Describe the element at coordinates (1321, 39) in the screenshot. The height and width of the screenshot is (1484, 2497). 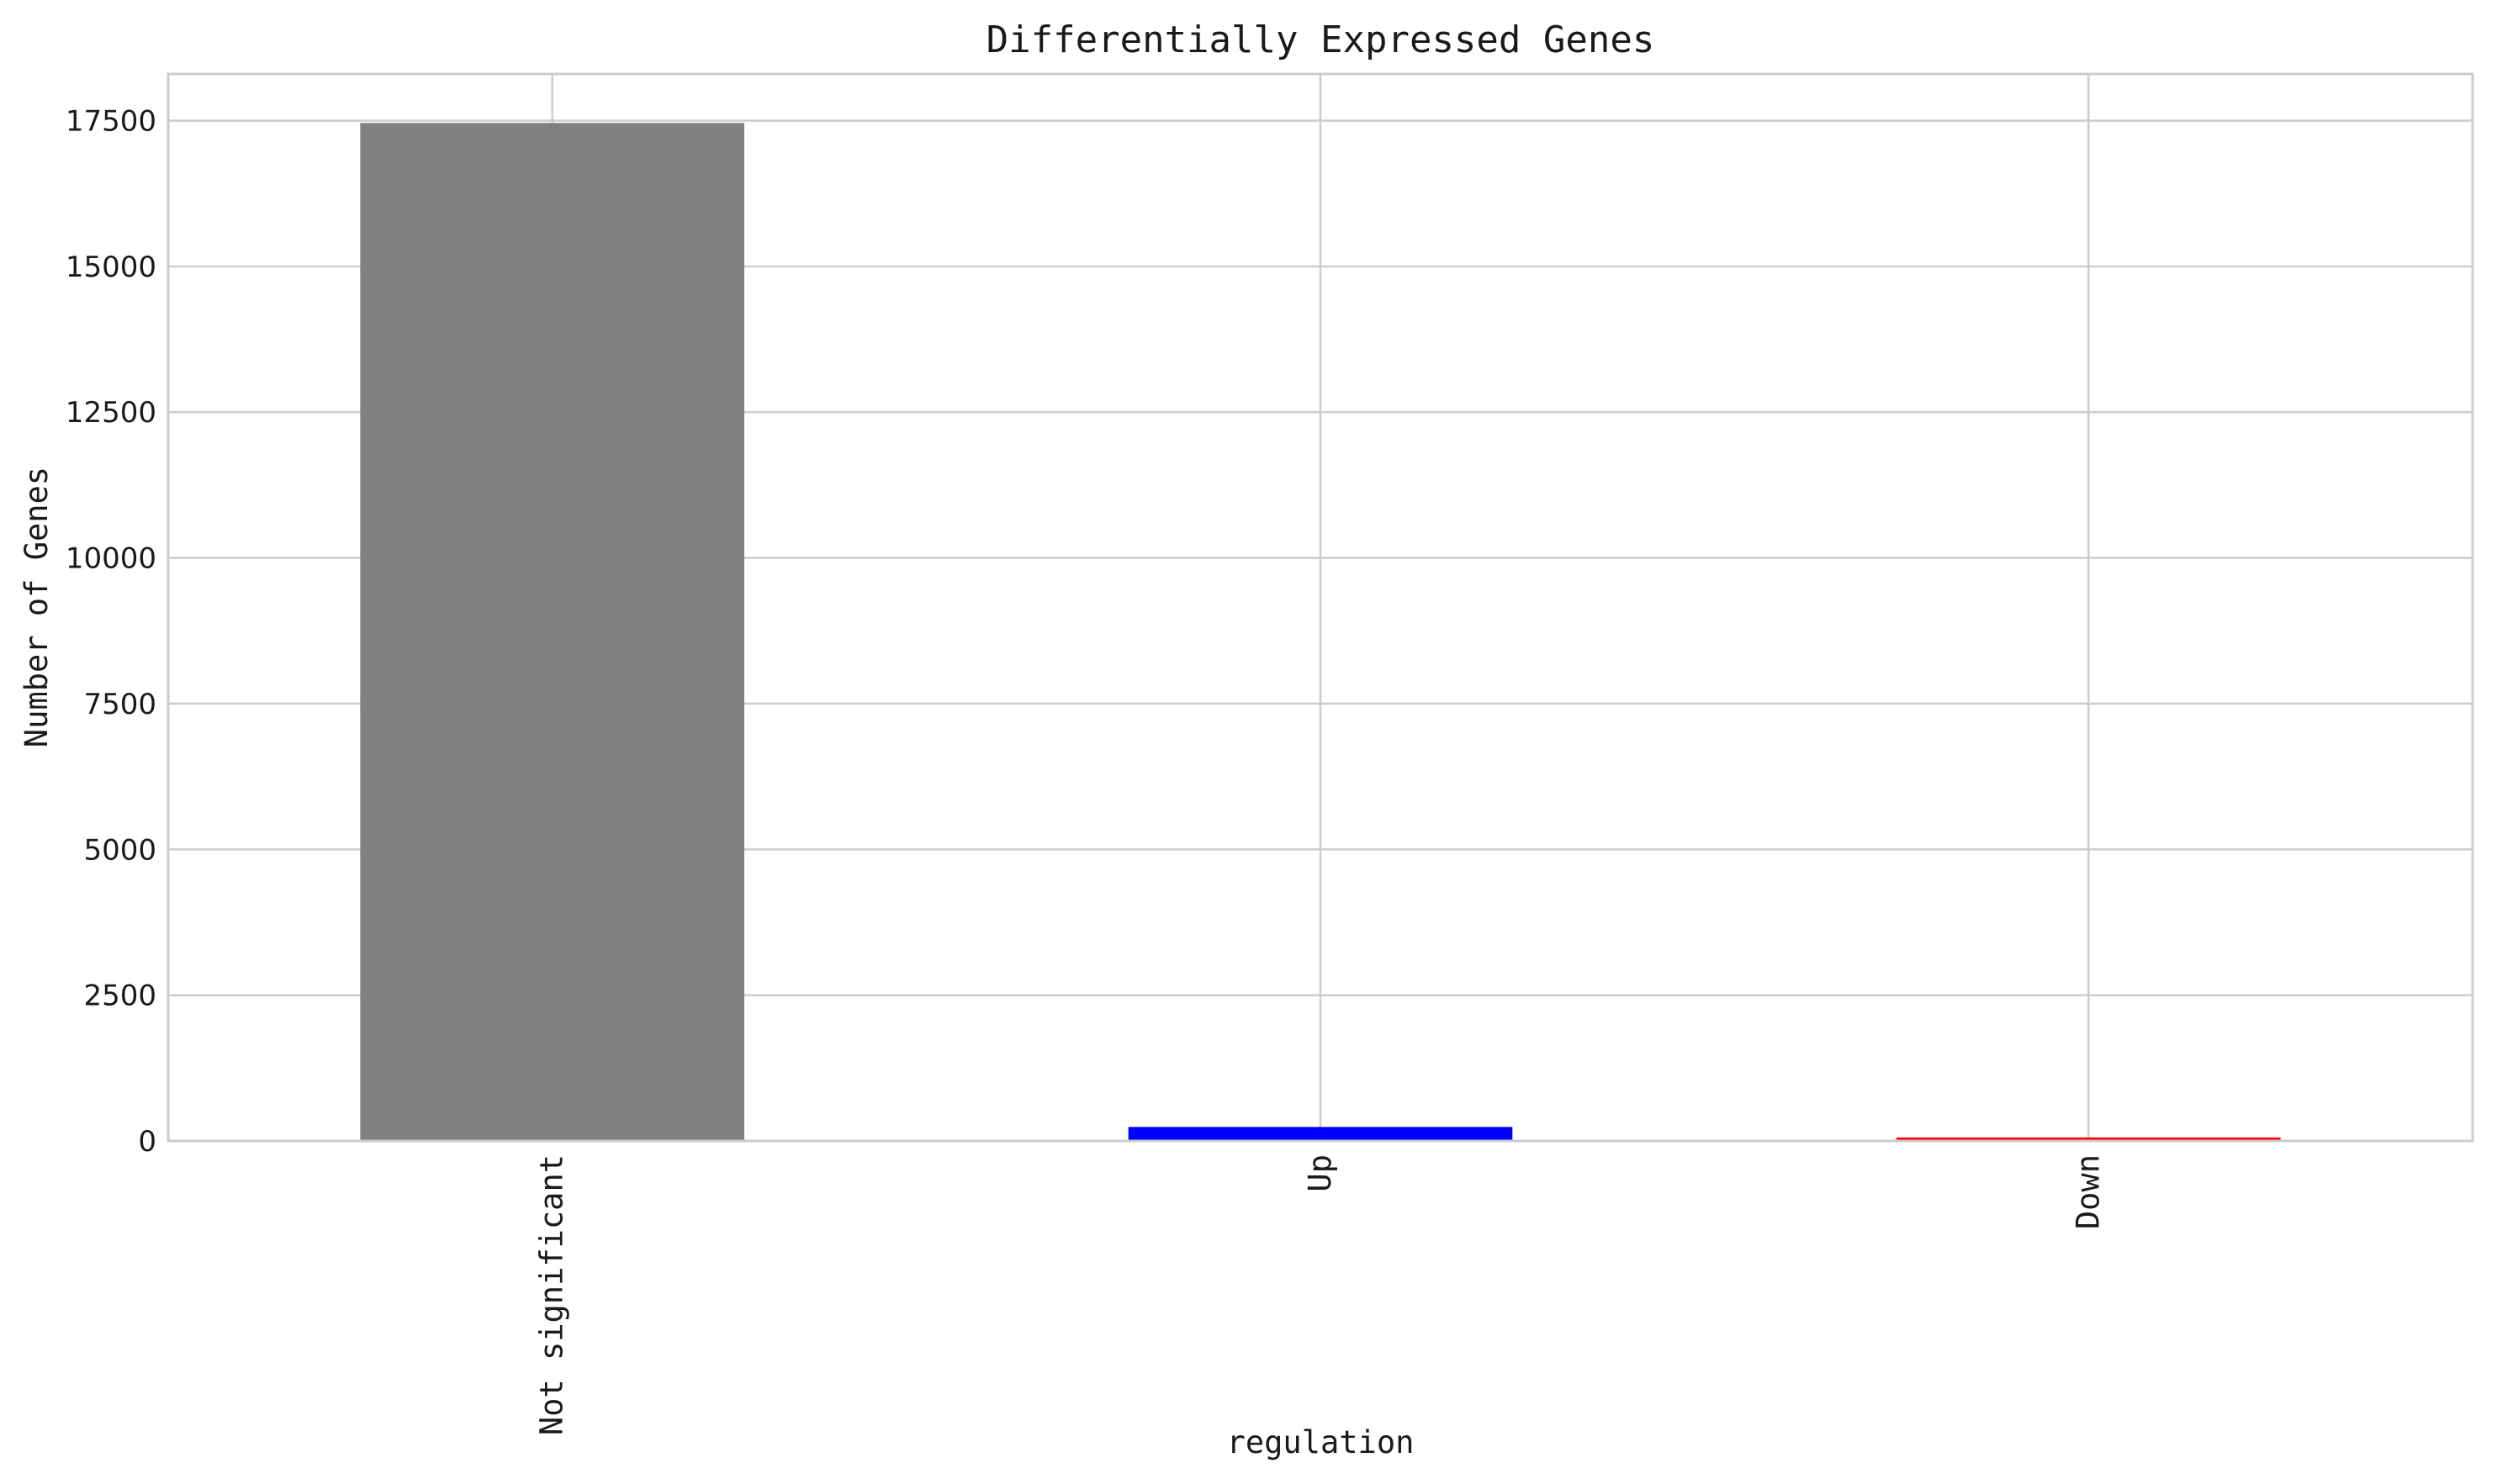
I see `chart-title: Differentially Expressed Genes` at that location.